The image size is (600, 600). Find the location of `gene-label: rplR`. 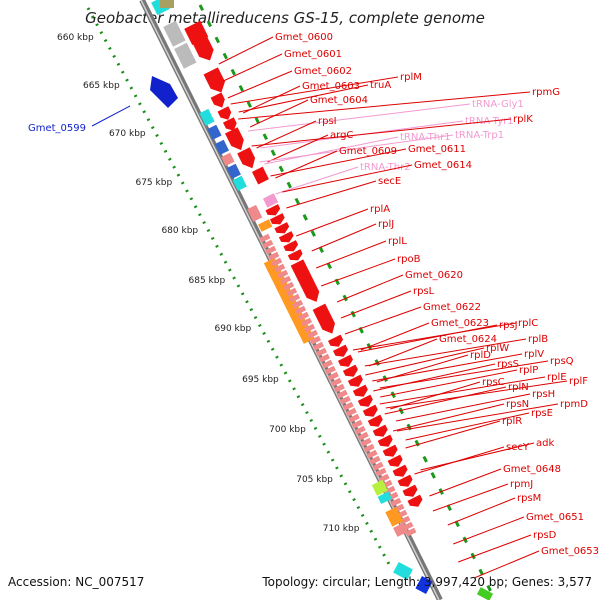

gene-label: rplR is located at coordinates (512, 421).